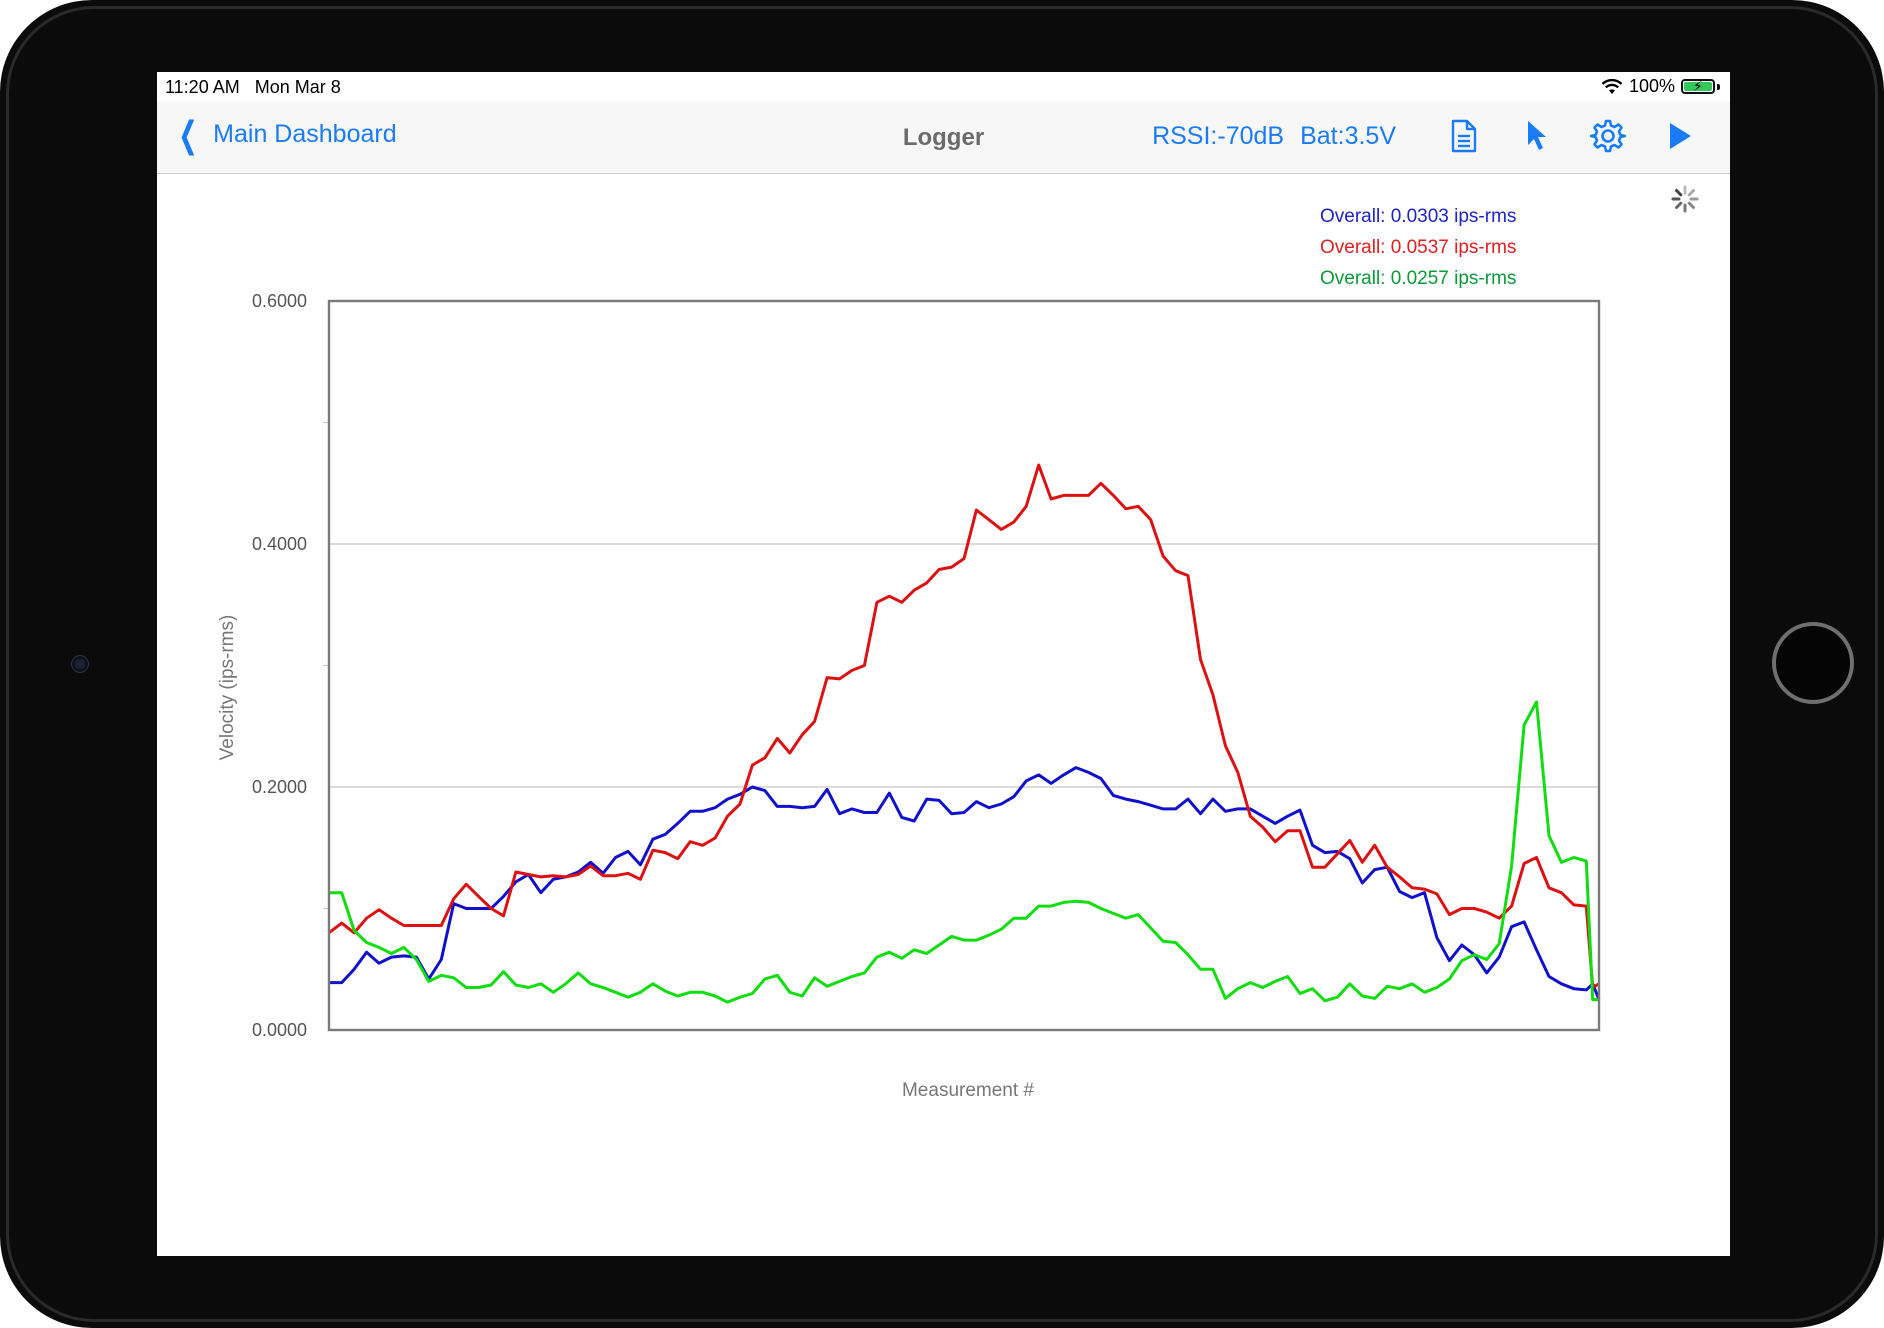  I want to click on chevron-left-icon: ❮, so click(188, 134).